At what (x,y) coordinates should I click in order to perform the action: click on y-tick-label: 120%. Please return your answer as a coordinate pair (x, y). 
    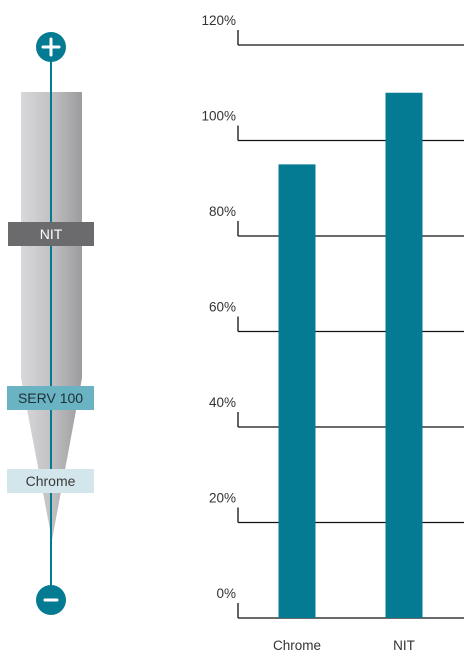
    Looking at the image, I should click on (218, 20).